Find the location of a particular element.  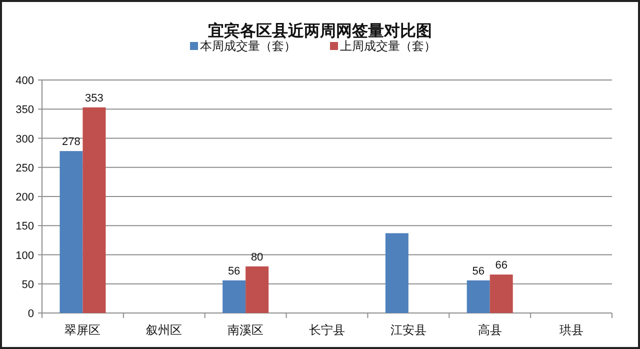

x-tick-label: 珙县 is located at coordinates (571, 330).